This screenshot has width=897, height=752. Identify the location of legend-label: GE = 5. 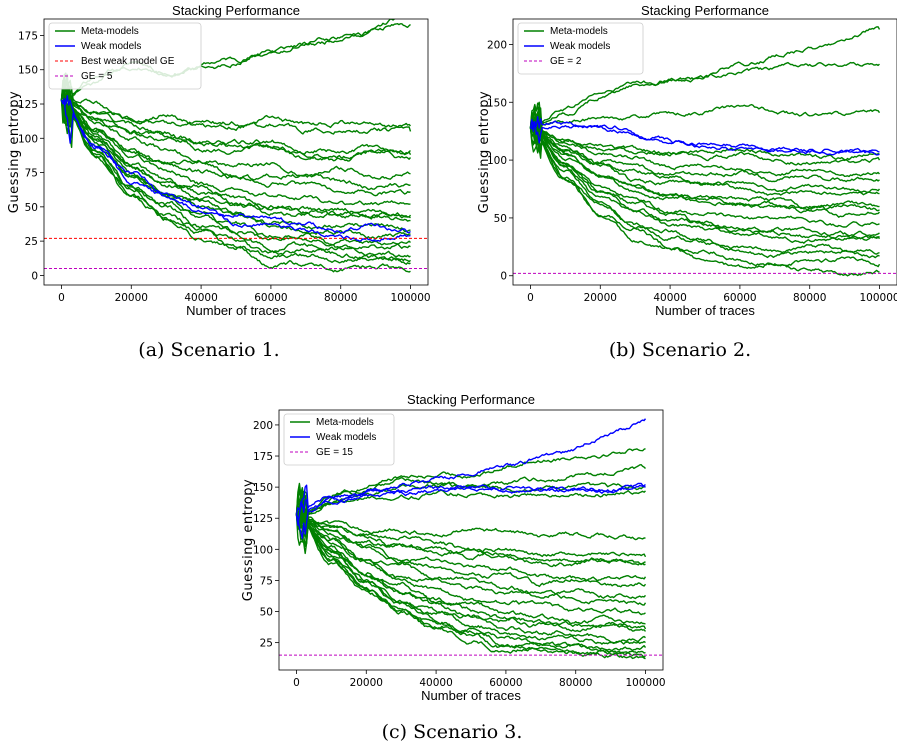
(97, 76).